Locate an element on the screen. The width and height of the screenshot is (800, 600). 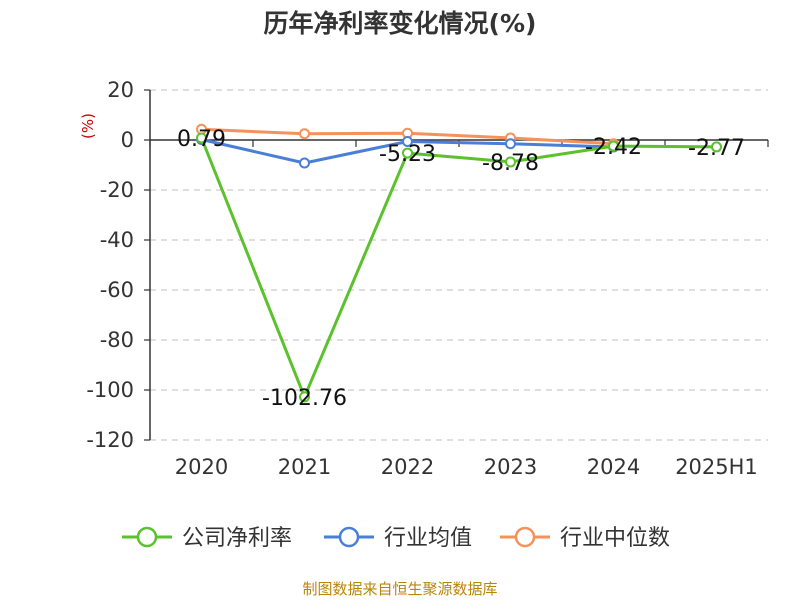
source-note: 制图数据来自恒生聚源数据库 is located at coordinates (400, 589).